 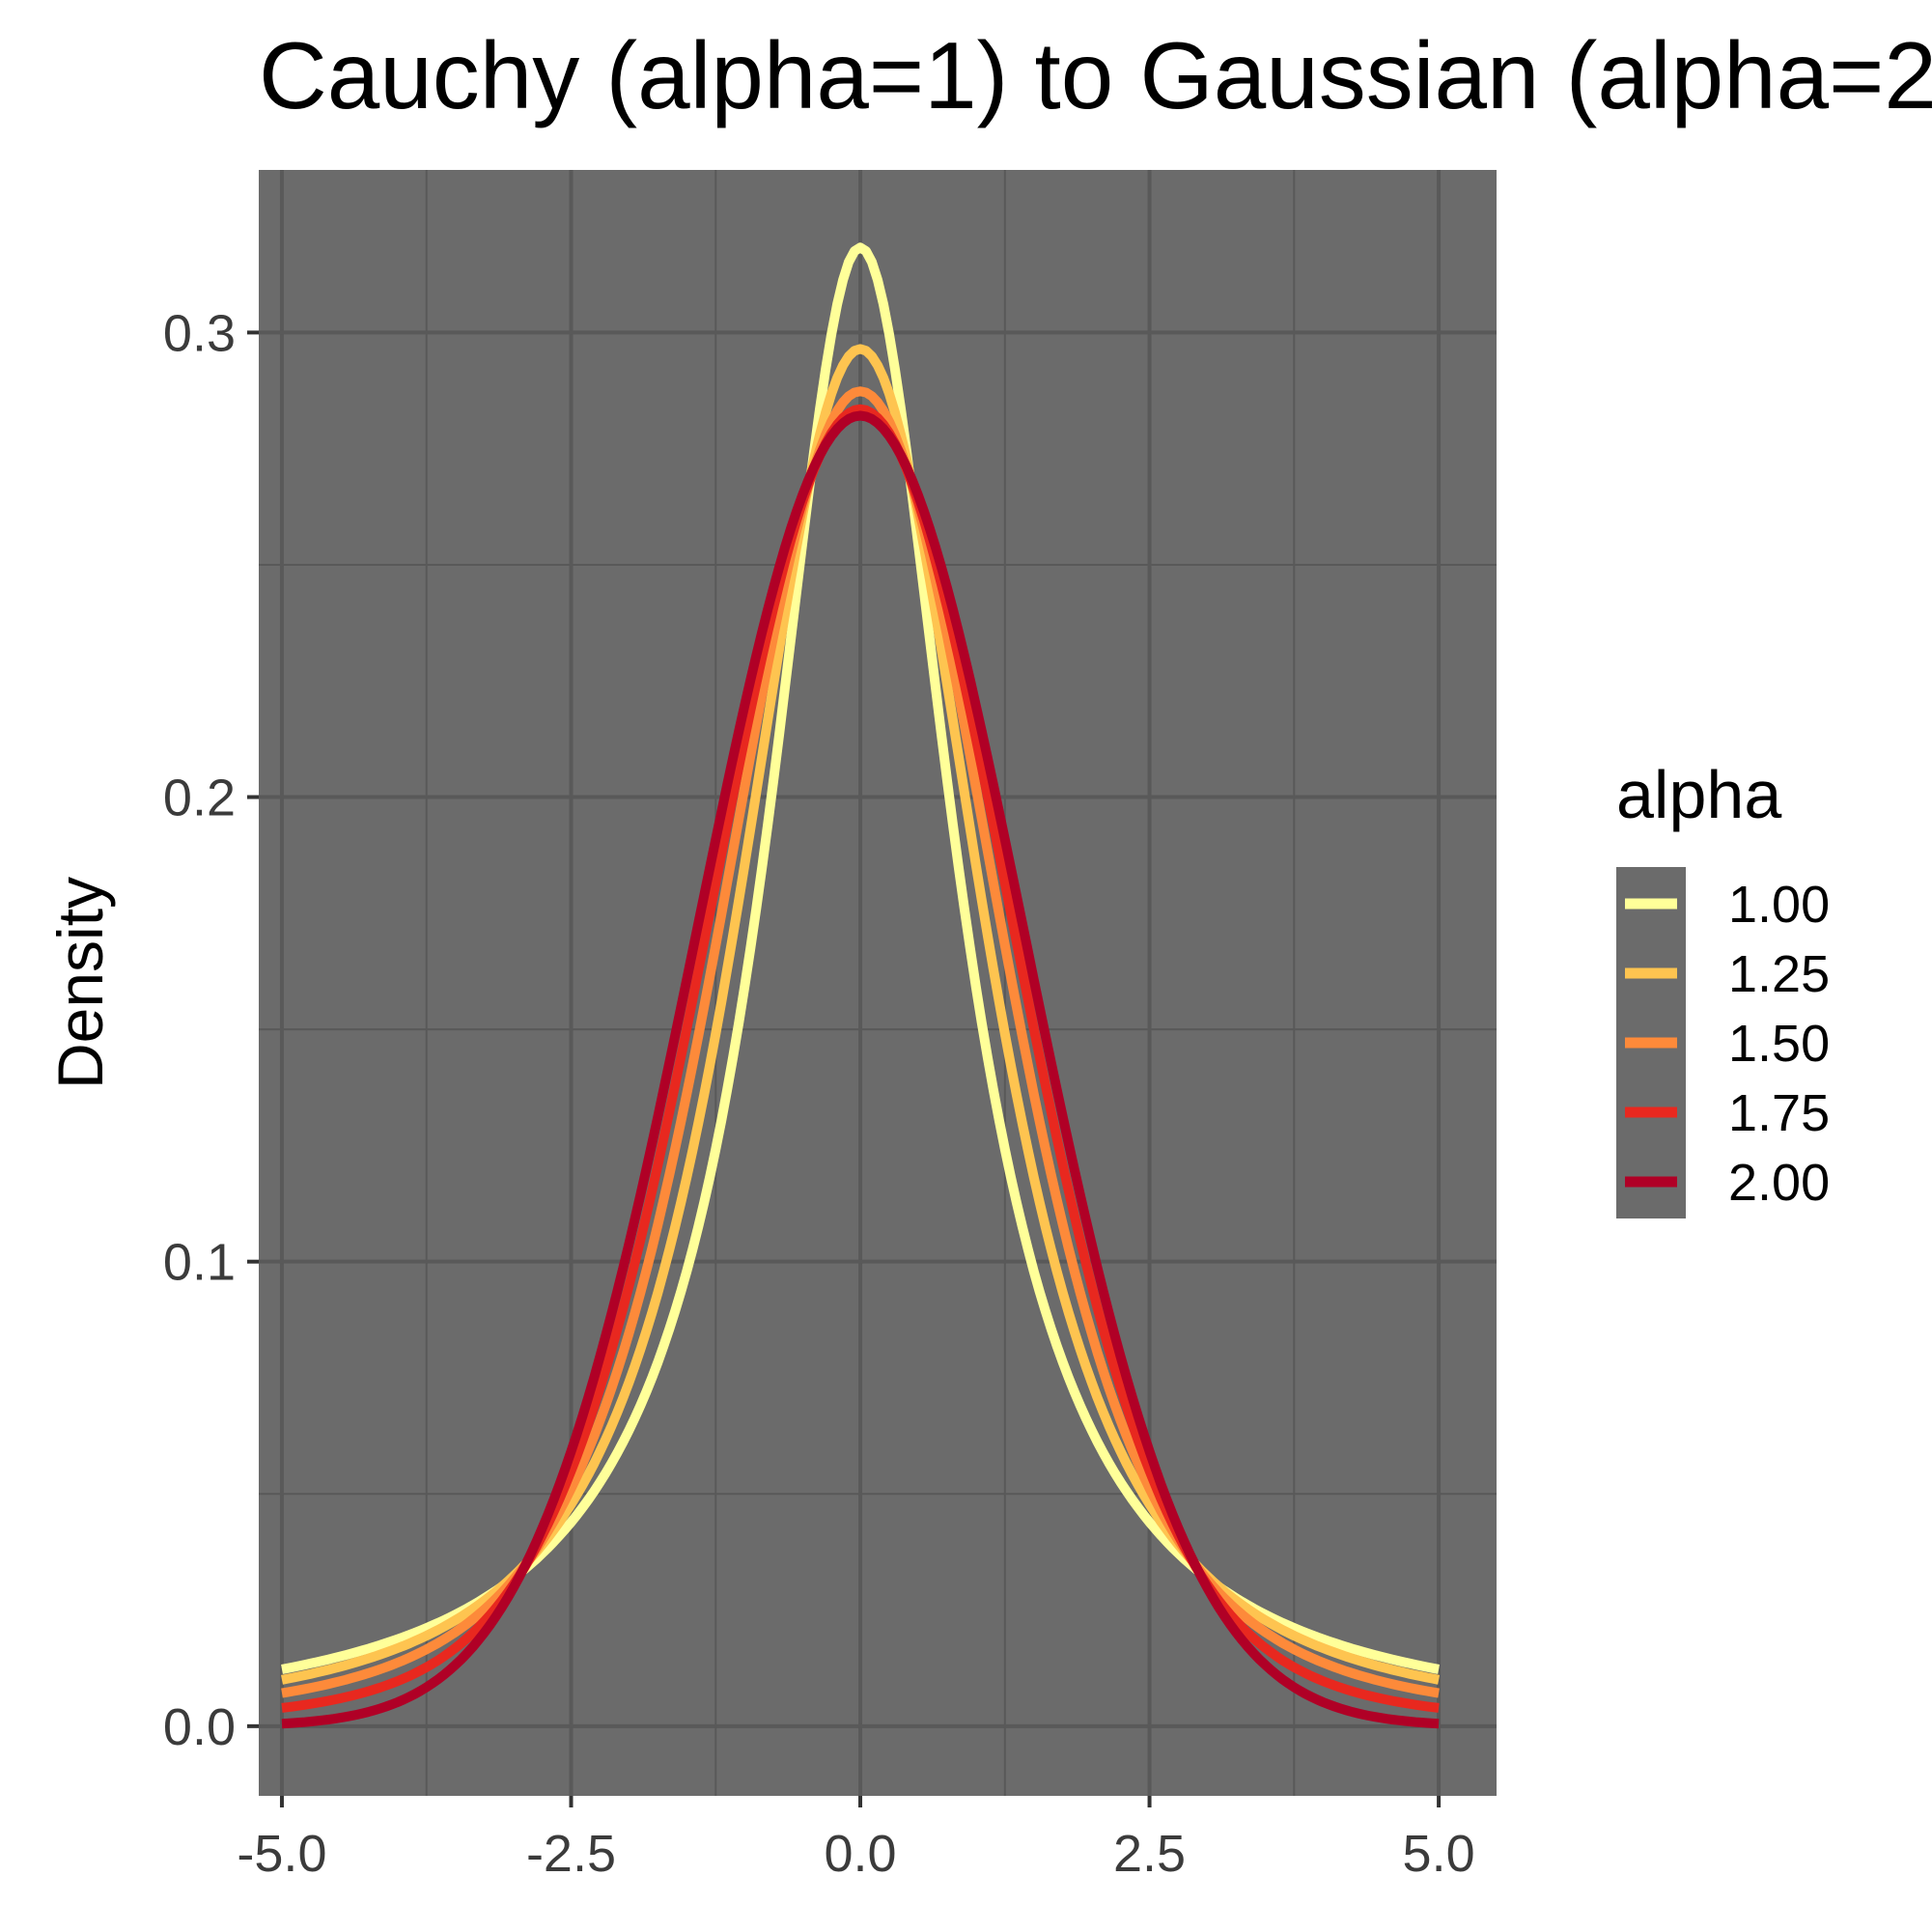 I want to click on x-tick-label: -5.0, so click(x=281, y=1854).